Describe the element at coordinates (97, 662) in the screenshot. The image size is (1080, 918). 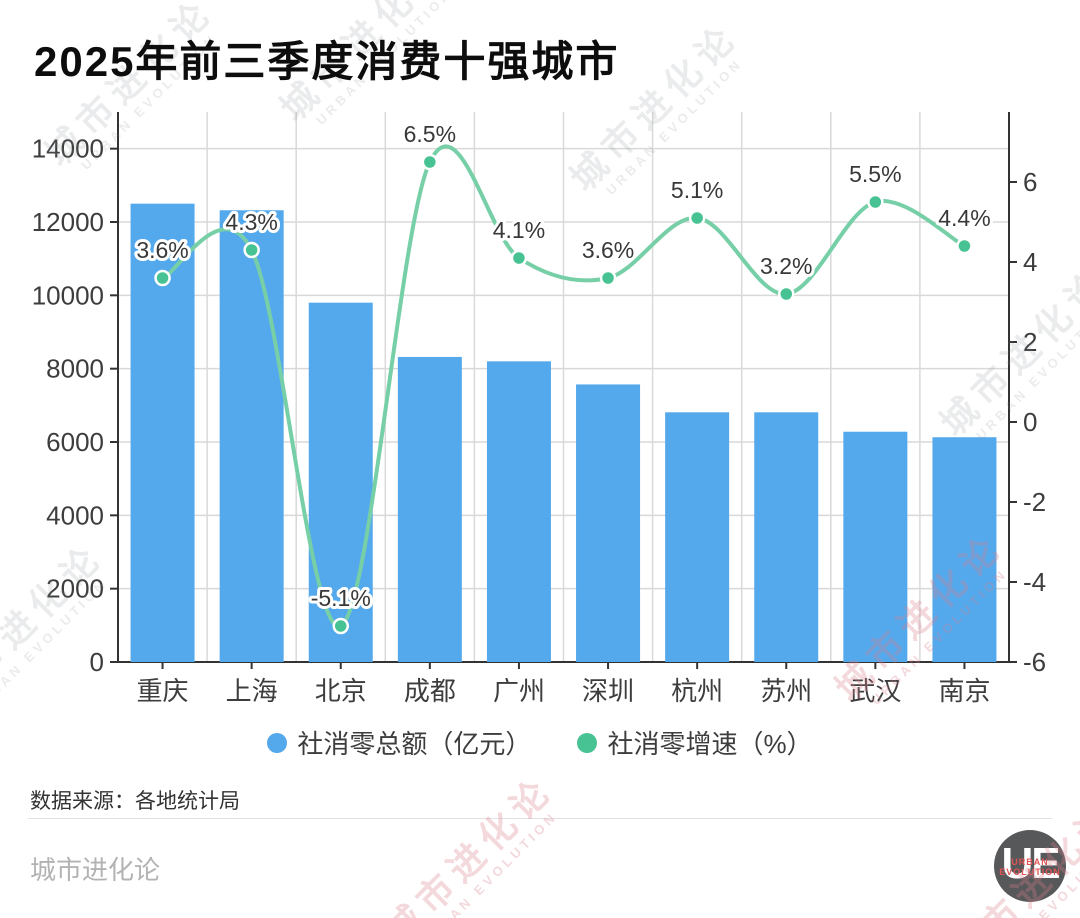
I see `left-axis-tick-label: 0` at that location.